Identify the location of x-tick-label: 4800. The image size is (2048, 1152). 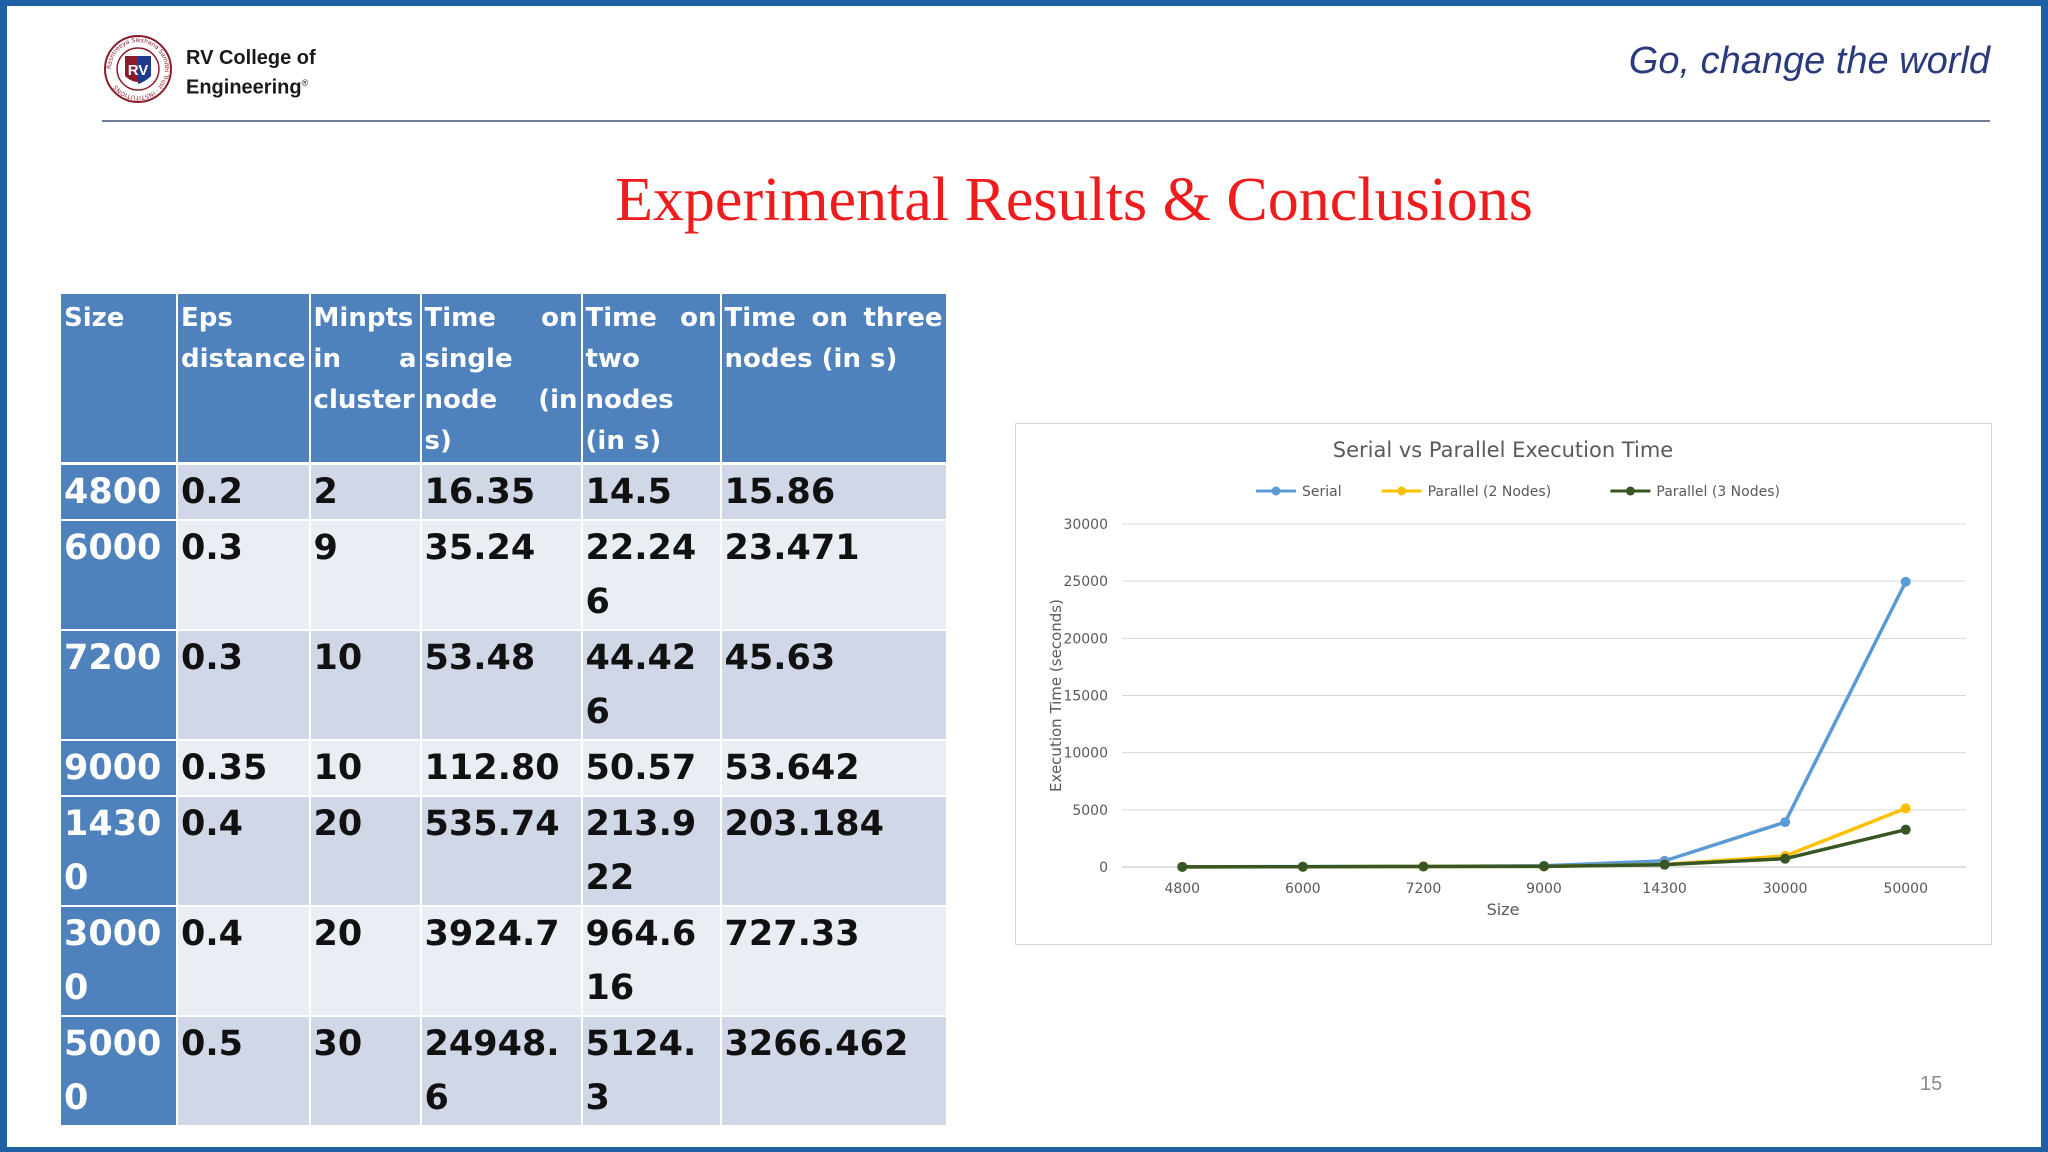
(1182, 889).